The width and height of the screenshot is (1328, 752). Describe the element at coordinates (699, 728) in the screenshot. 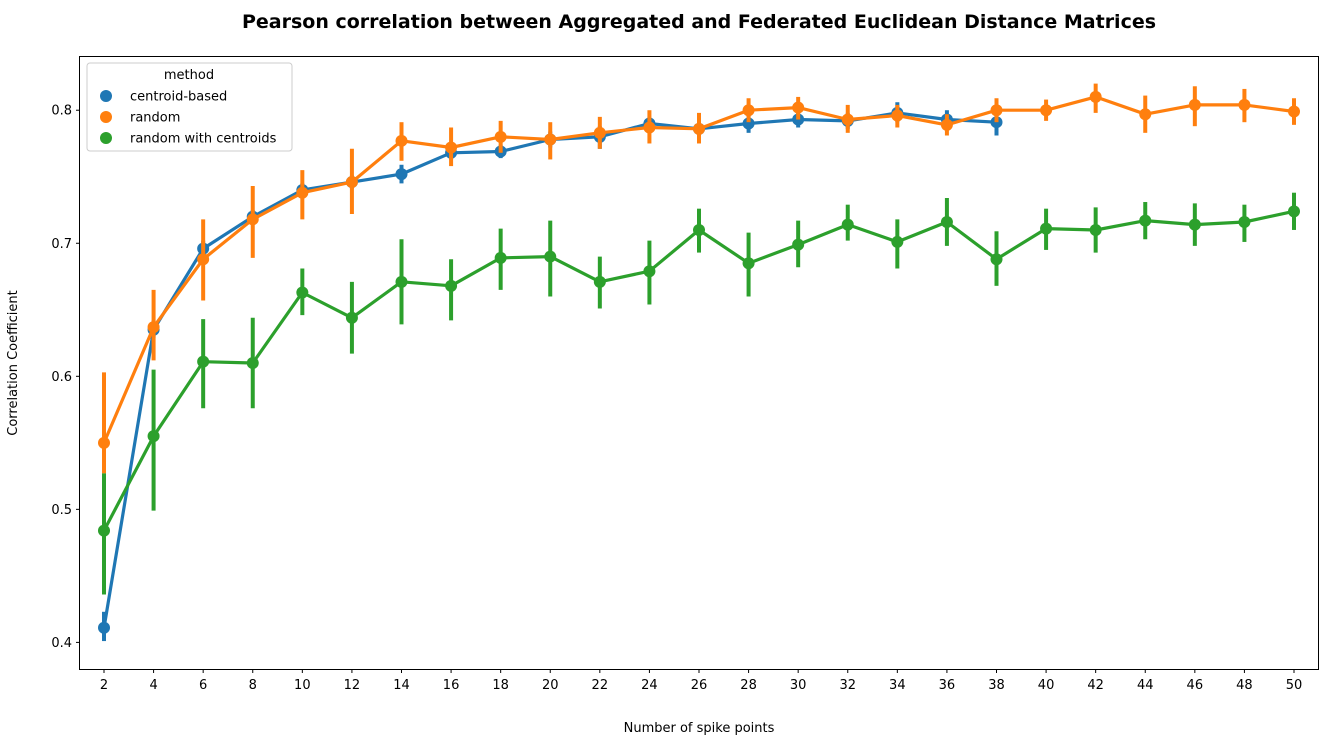

I see `x-axis-label: Number of spike points` at that location.